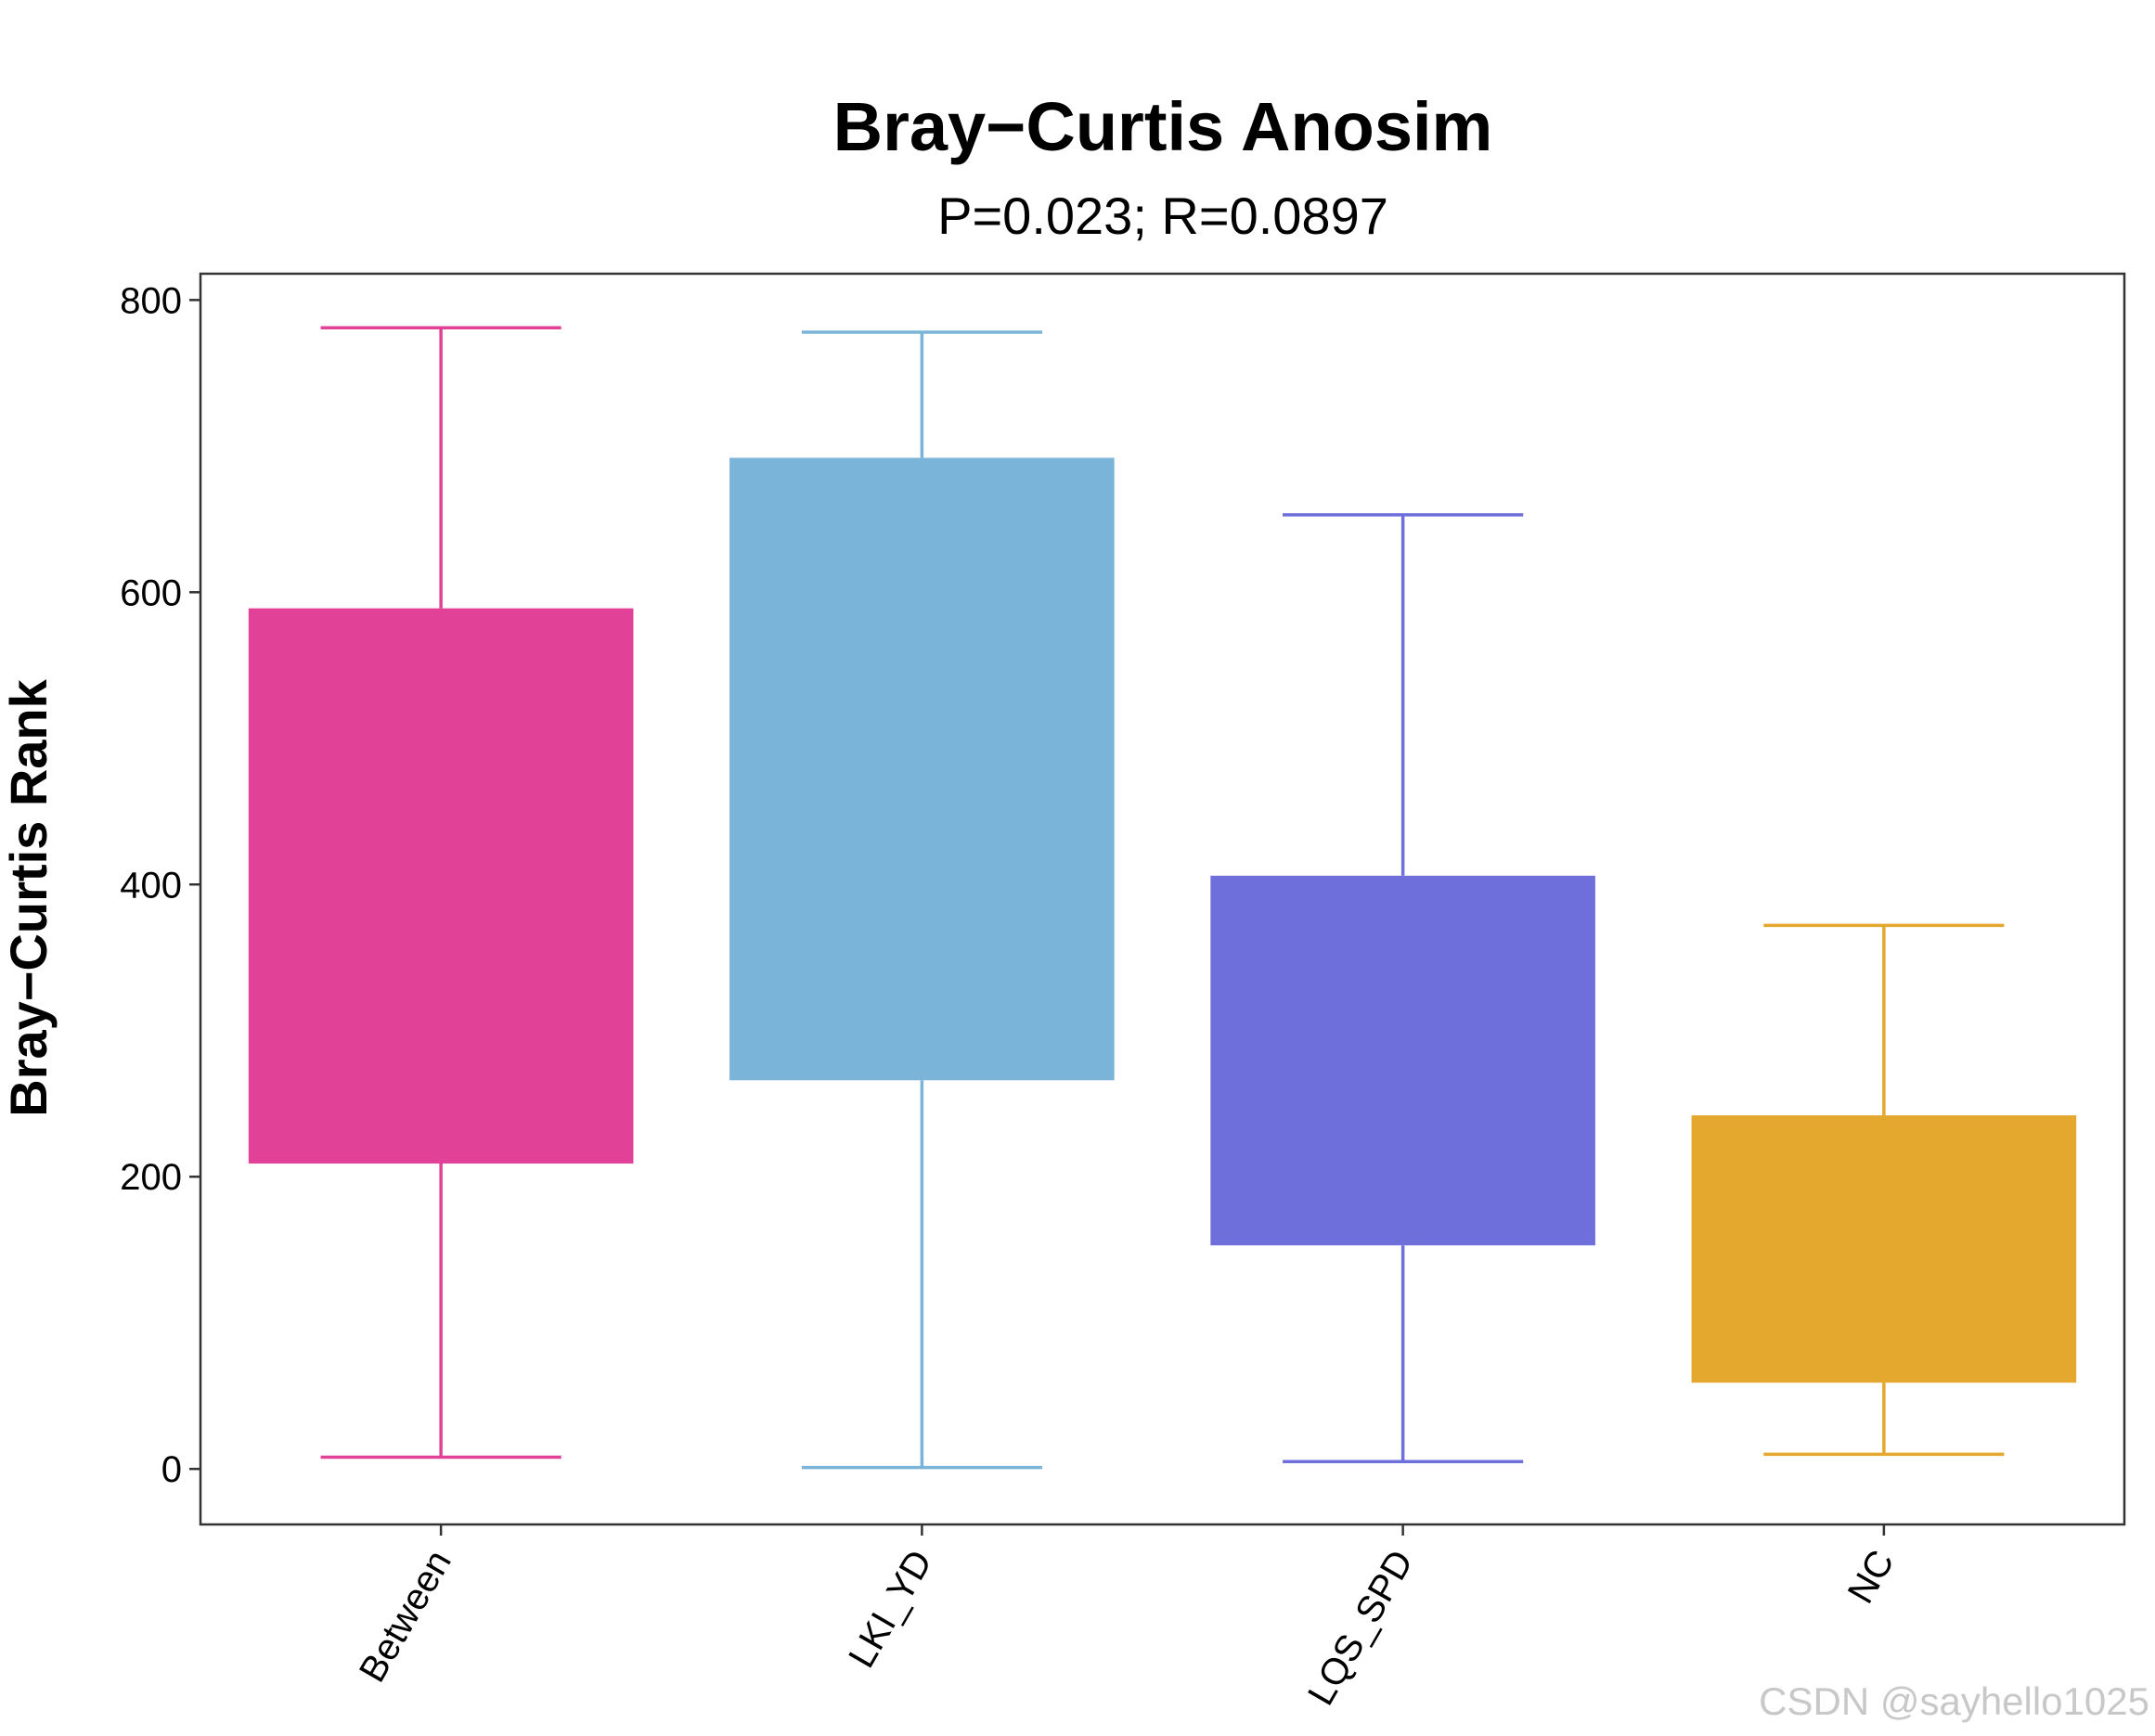 The image size is (2155, 1736). What do you see at coordinates (151, 301) in the screenshot?
I see `y-tick-label: 800` at bounding box center [151, 301].